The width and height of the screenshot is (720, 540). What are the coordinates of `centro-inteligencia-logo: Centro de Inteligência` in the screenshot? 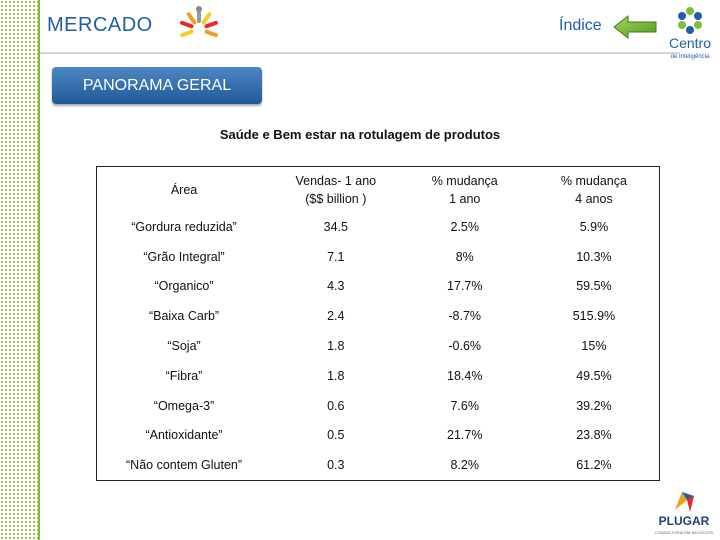 It's located at (690, 33).